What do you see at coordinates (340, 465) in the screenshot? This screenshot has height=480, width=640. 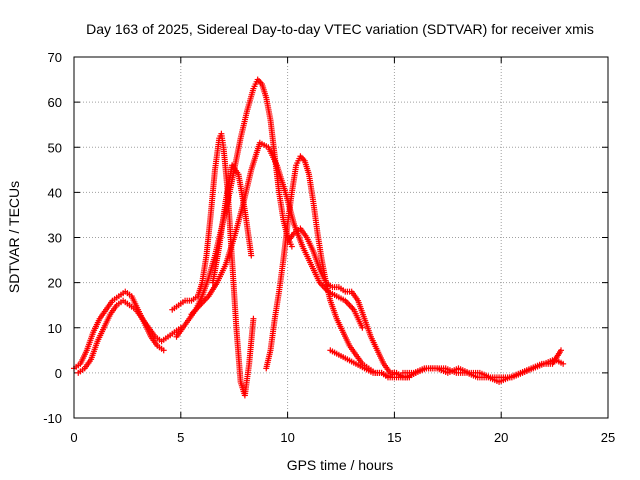 I see `x-axis-label: GPS time / hours` at bounding box center [340, 465].